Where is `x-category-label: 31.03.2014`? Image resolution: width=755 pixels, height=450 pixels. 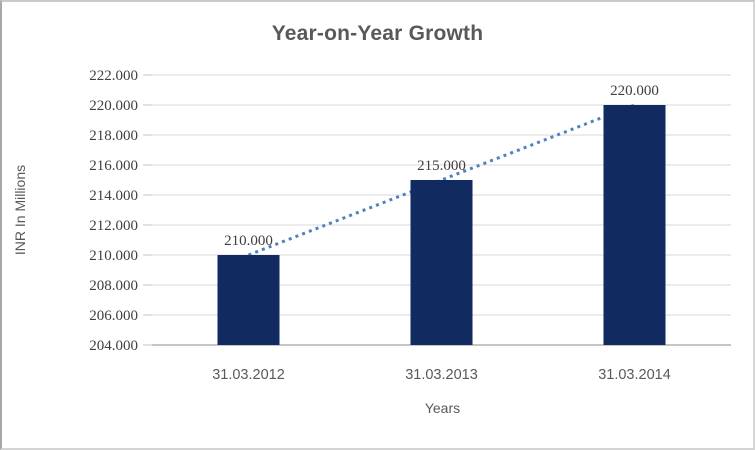 x-category-label: 31.03.2014 is located at coordinates (634, 375).